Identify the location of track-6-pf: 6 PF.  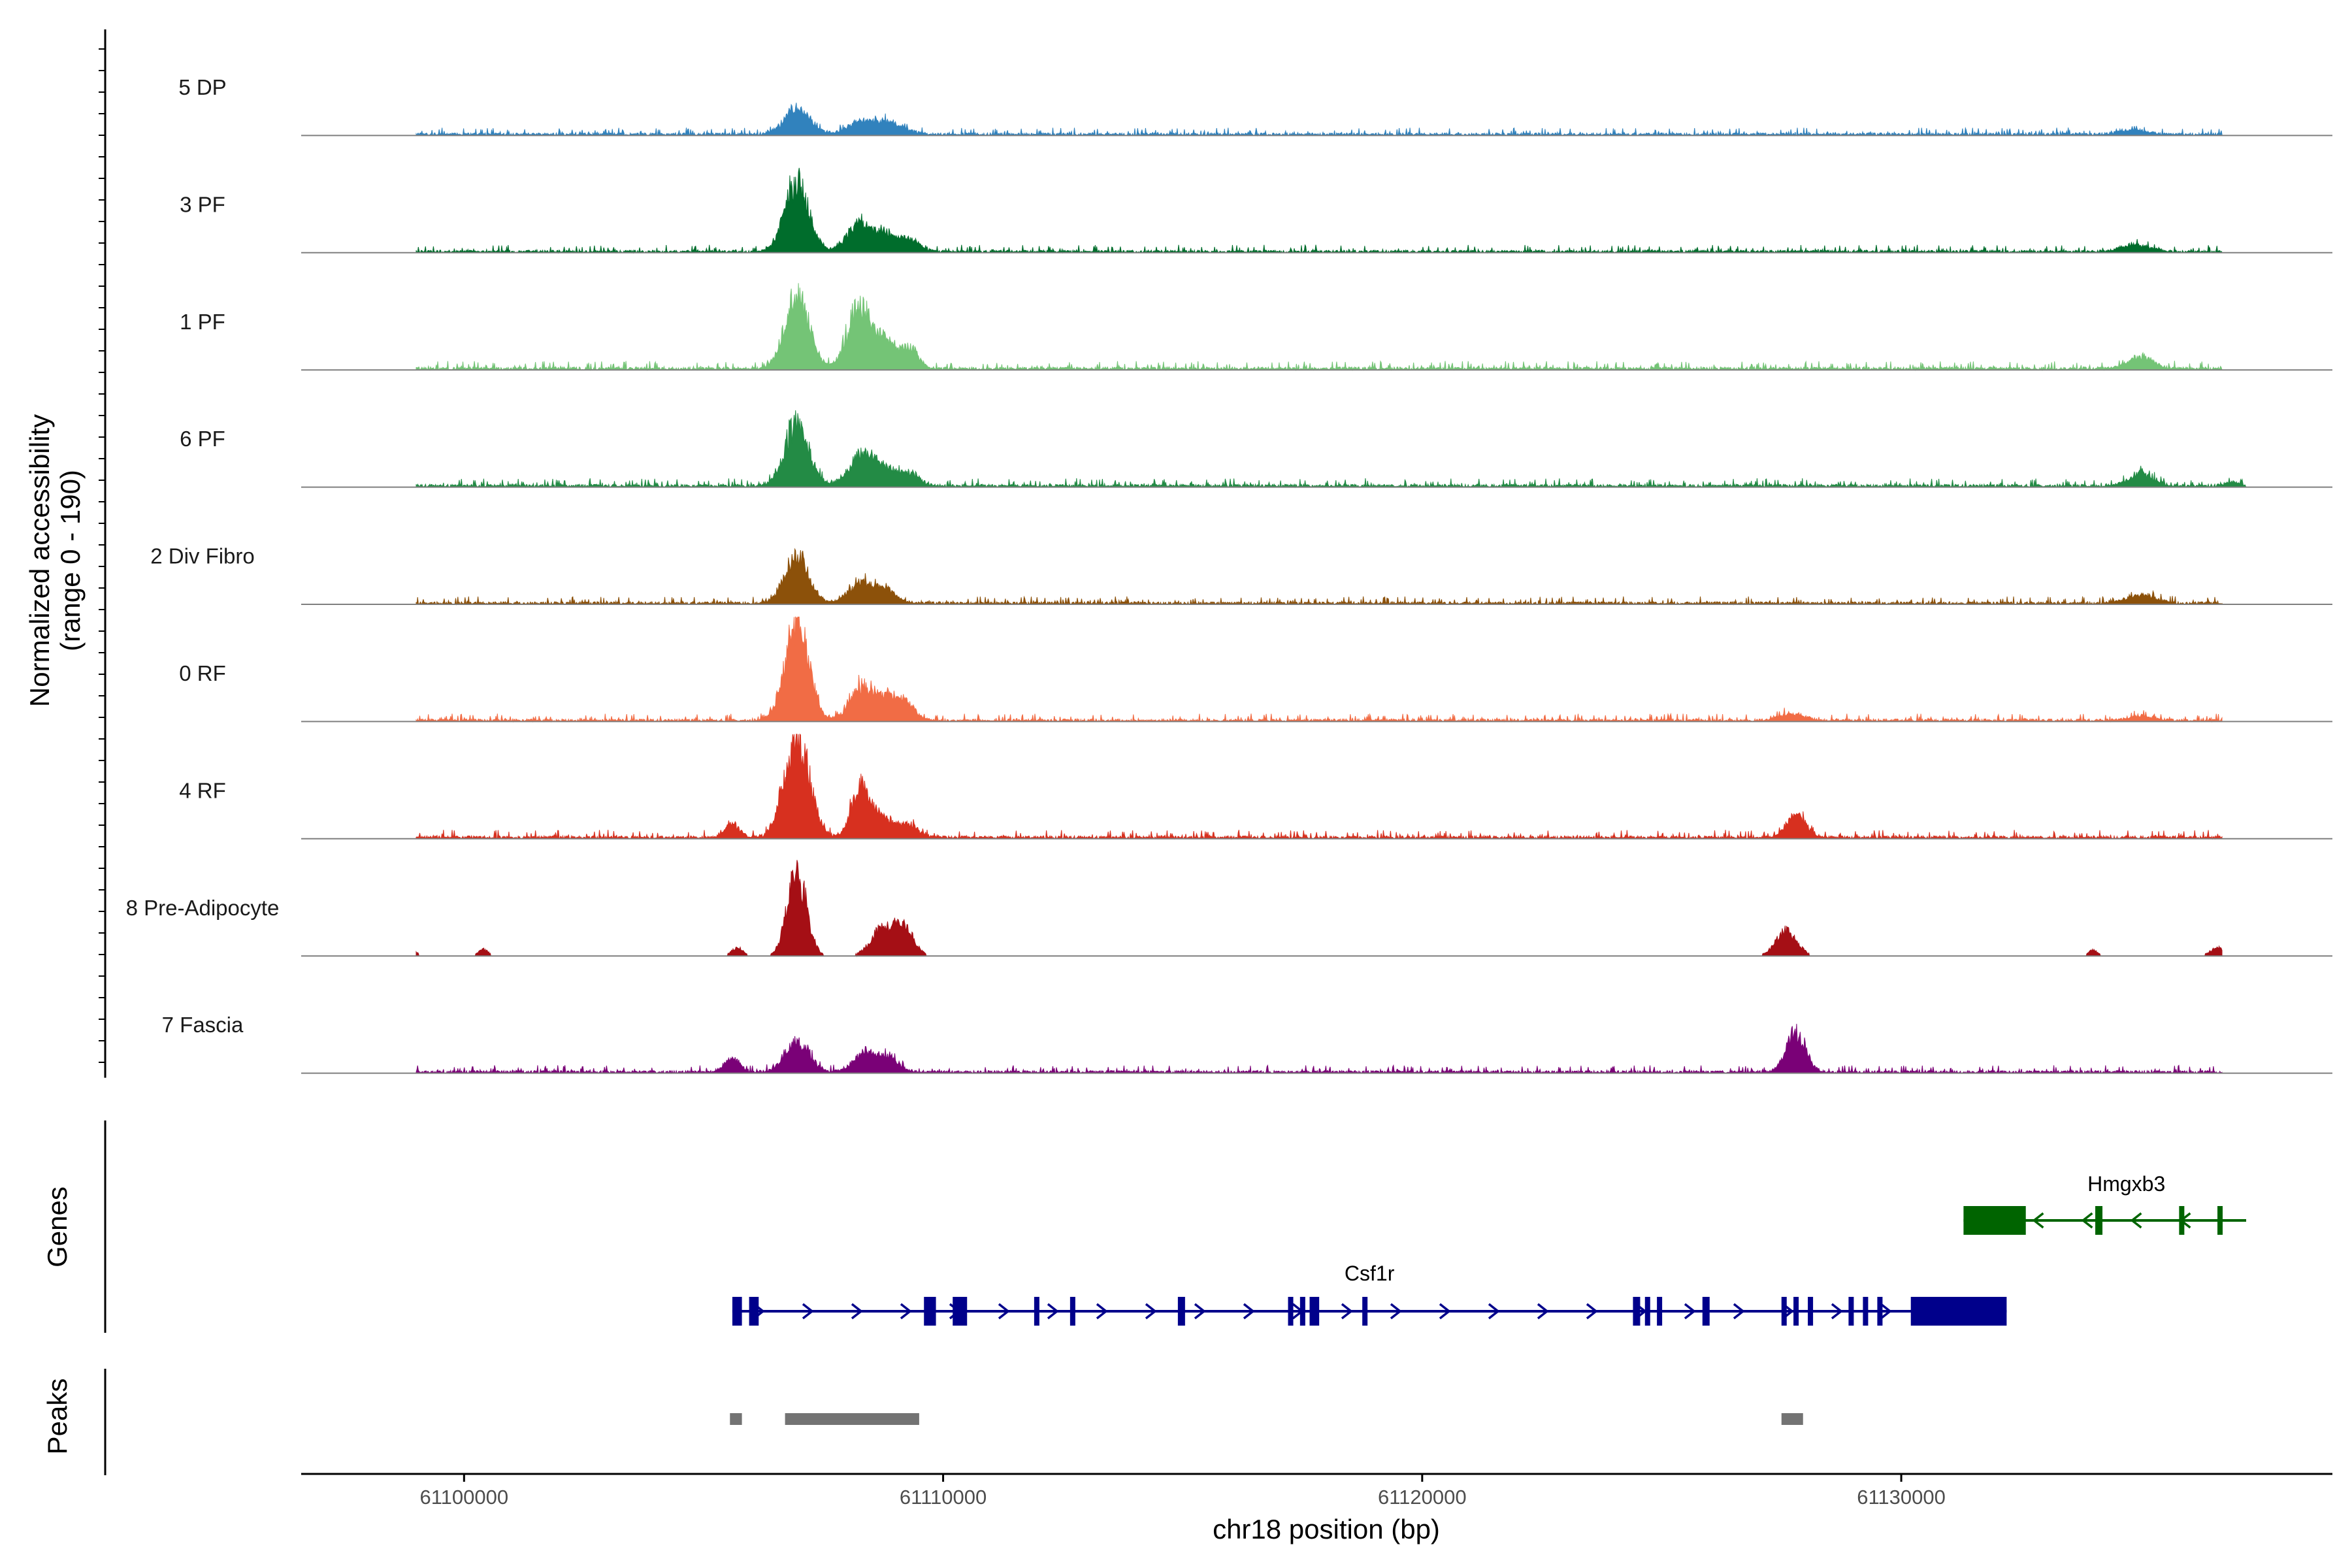
(1256, 449).